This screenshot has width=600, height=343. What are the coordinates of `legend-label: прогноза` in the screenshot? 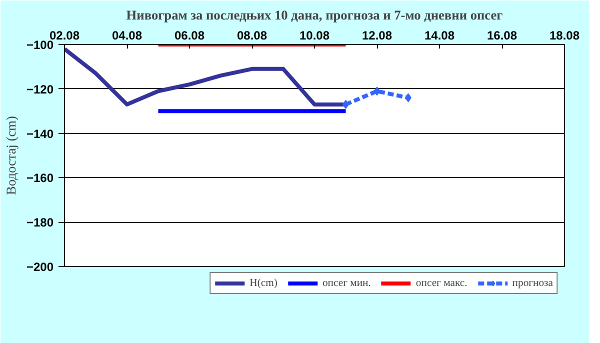 It's located at (532, 283).